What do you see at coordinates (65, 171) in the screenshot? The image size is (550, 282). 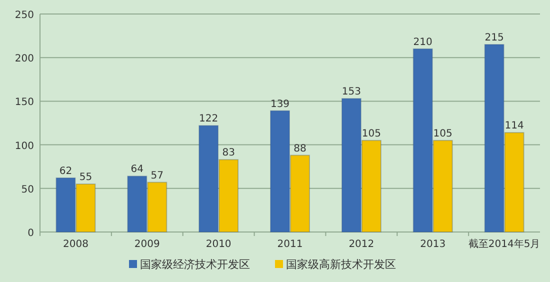 I see `data-label: 62` at bounding box center [65, 171].